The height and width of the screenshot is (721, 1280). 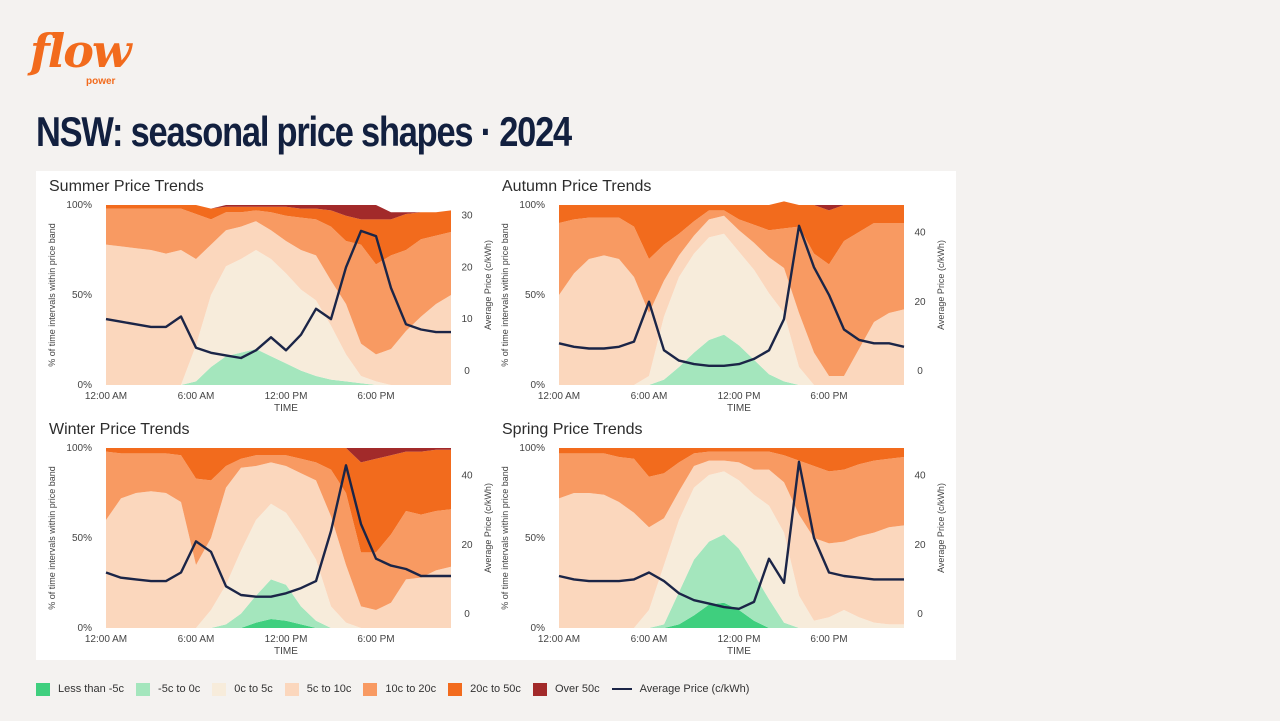 I want to click on chart-title: Autumn Price Trends, so click(x=576, y=186).